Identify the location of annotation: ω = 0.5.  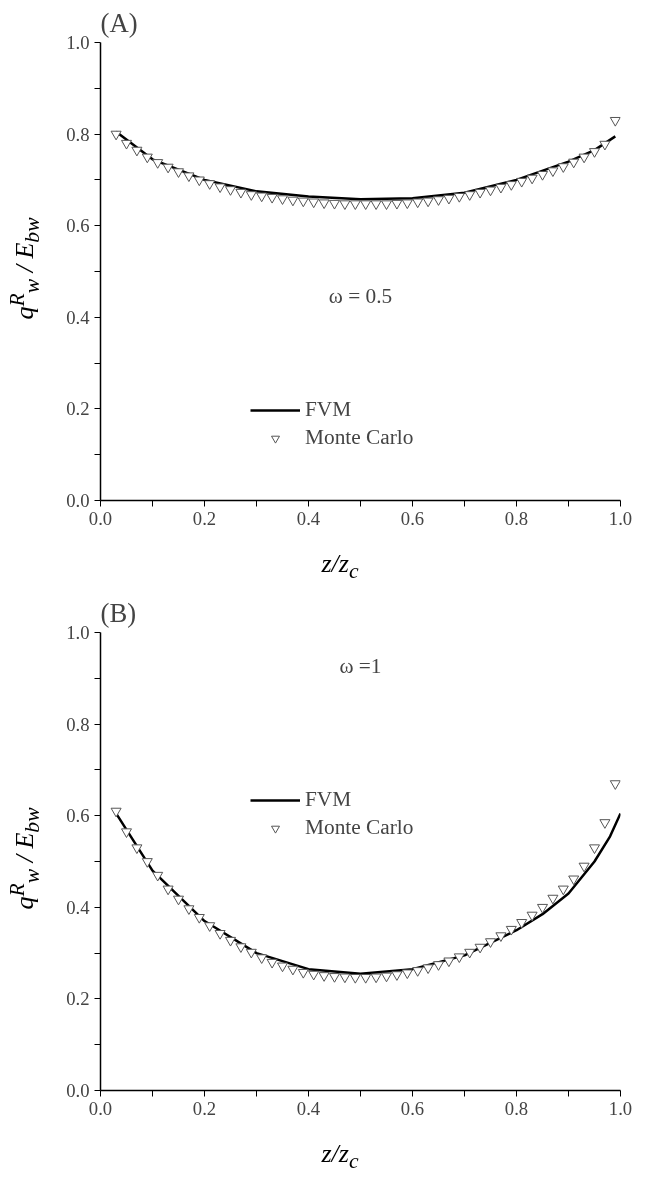
(360, 296).